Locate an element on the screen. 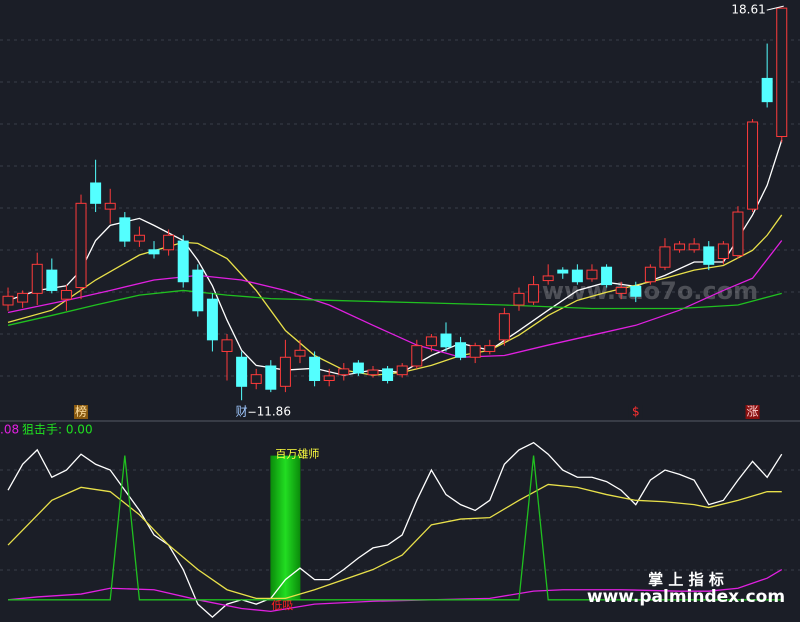 This screenshot has width=800, height=622. signal-label: $ is located at coordinates (636, 412).